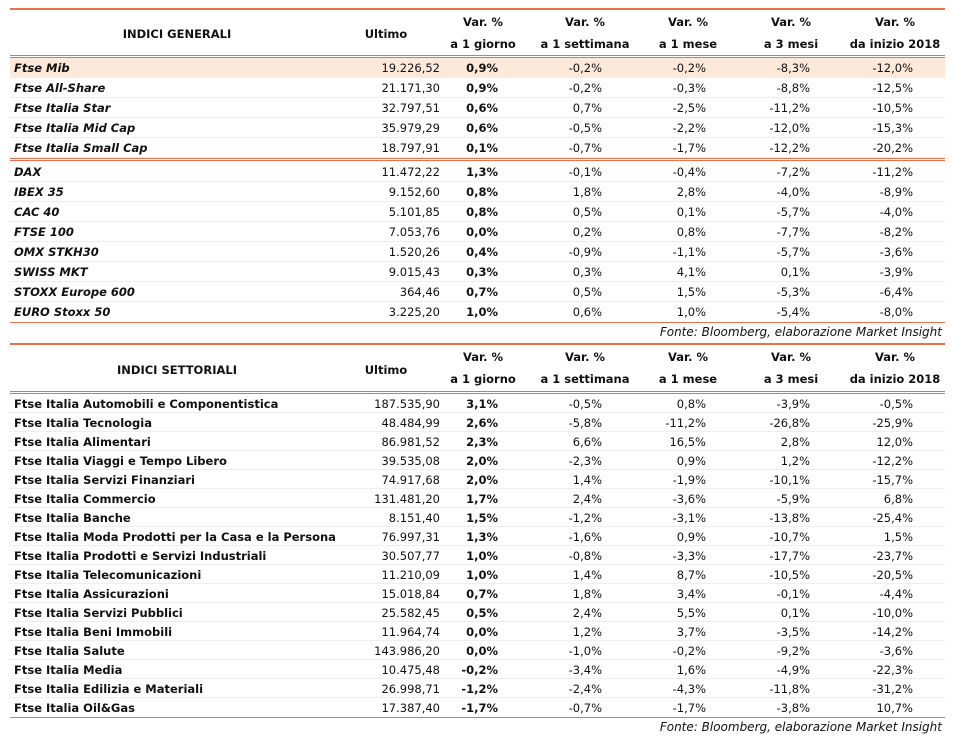  What do you see at coordinates (482, 460) in the screenshot?
I see `cell: 2,0%` at bounding box center [482, 460].